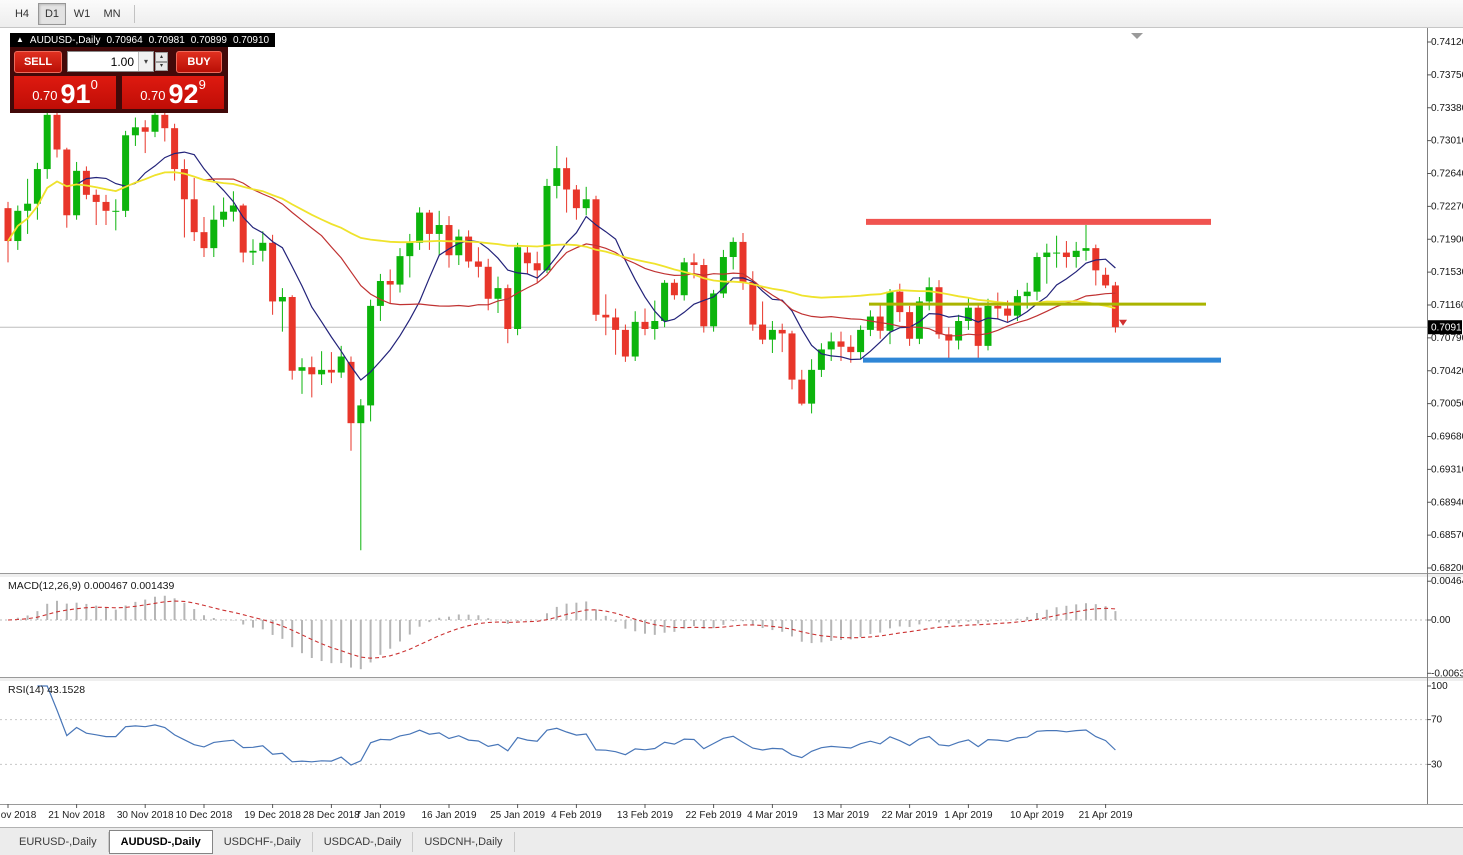 The height and width of the screenshot is (855, 1463). I want to click on ma-slow-line, so click(561, 240).